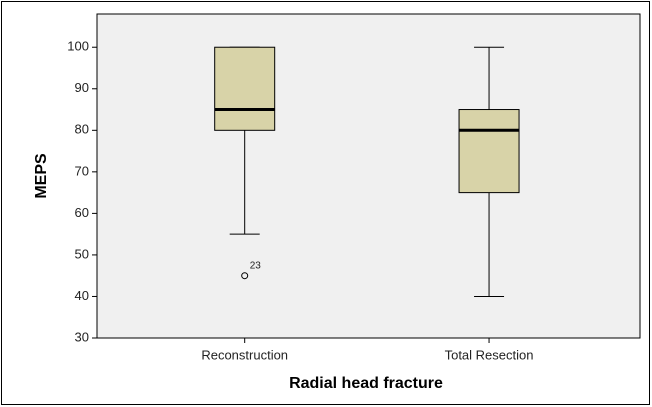 The width and height of the screenshot is (652, 407). What do you see at coordinates (244, 354) in the screenshot?
I see `x-tick-label: Reconstruction` at bounding box center [244, 354].